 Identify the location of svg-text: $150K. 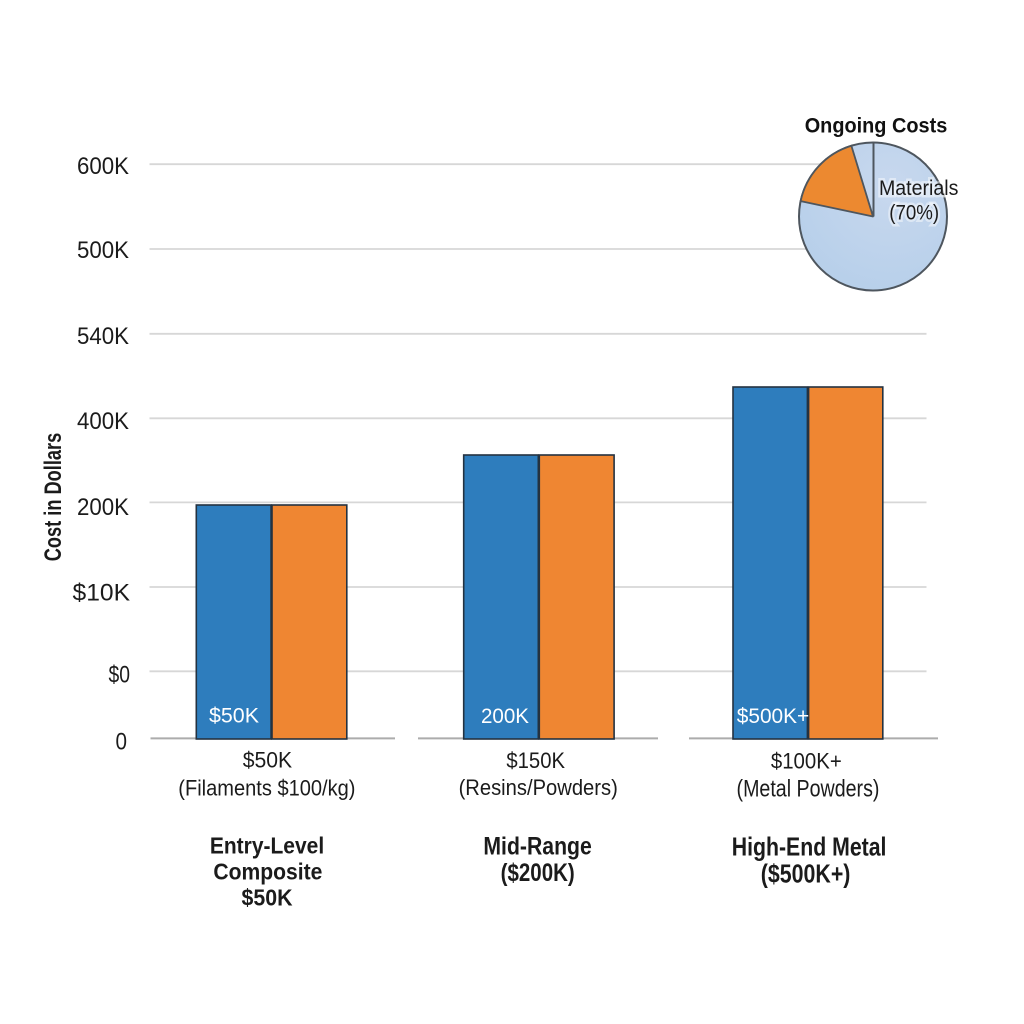
(535, 760).